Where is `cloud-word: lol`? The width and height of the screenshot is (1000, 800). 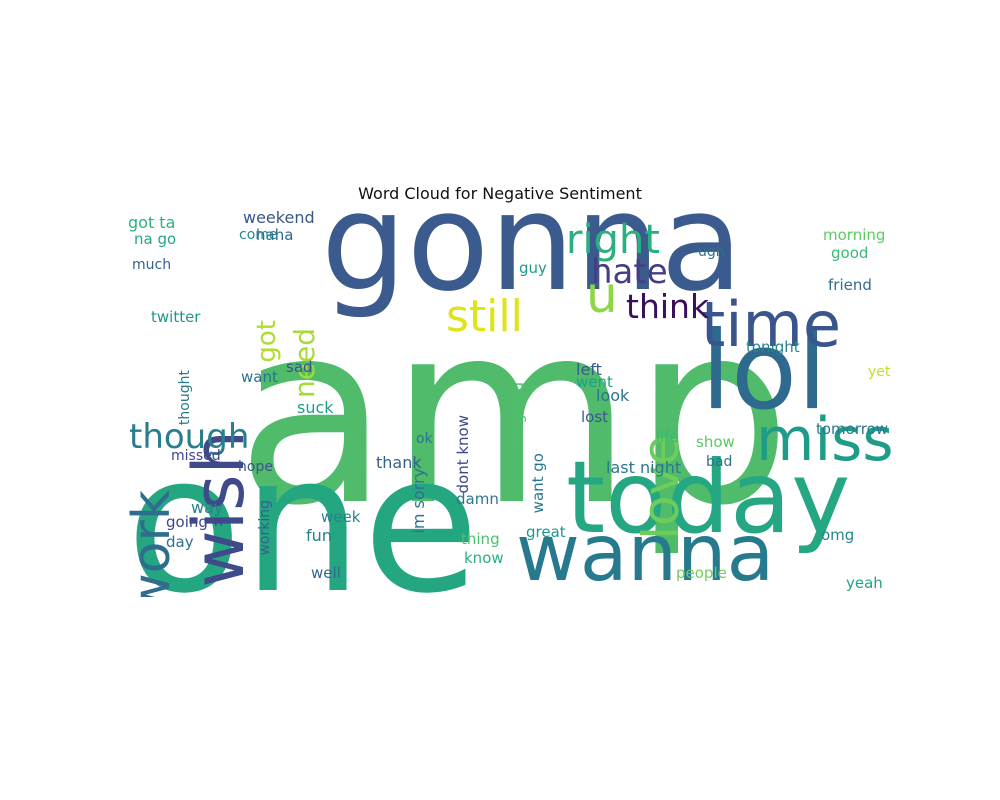 cloud-word: lol is located at coordinates (764, 371).